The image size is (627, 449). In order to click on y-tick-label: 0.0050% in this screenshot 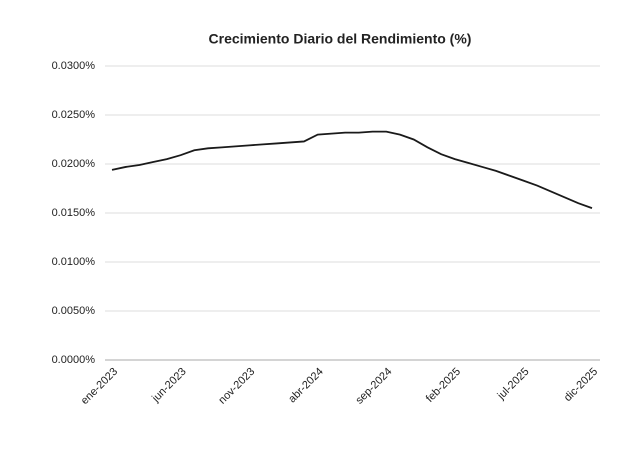, I will do `click(74, 311)`.